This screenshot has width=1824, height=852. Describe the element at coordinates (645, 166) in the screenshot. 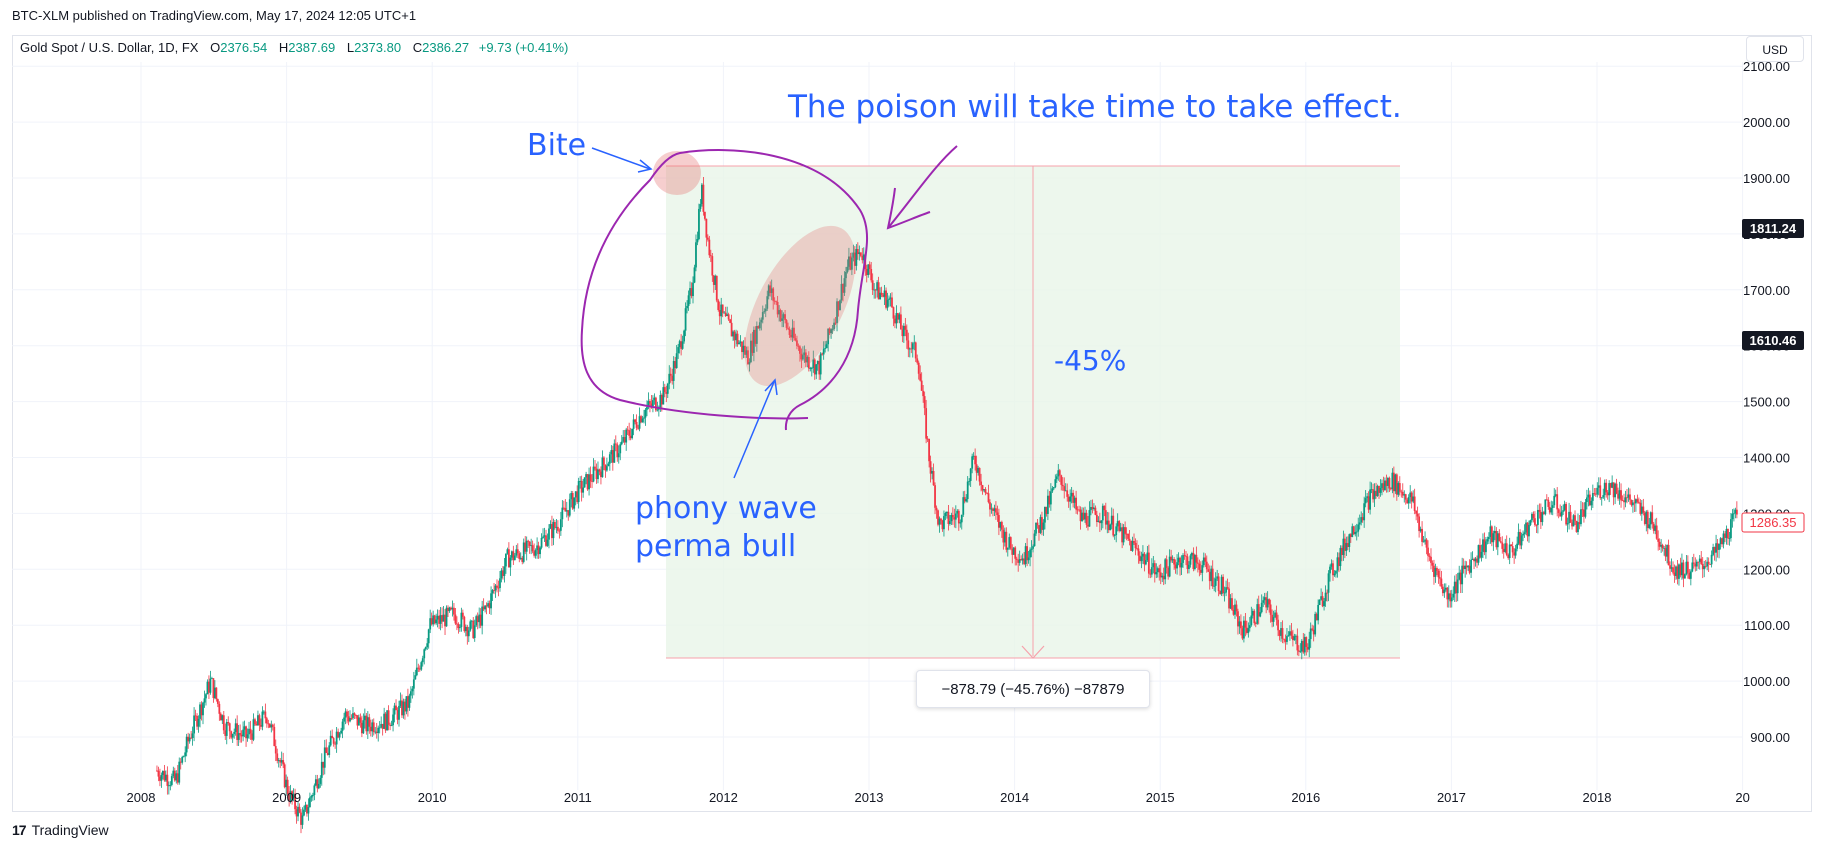

I see `bite-arrow-head` at that location.